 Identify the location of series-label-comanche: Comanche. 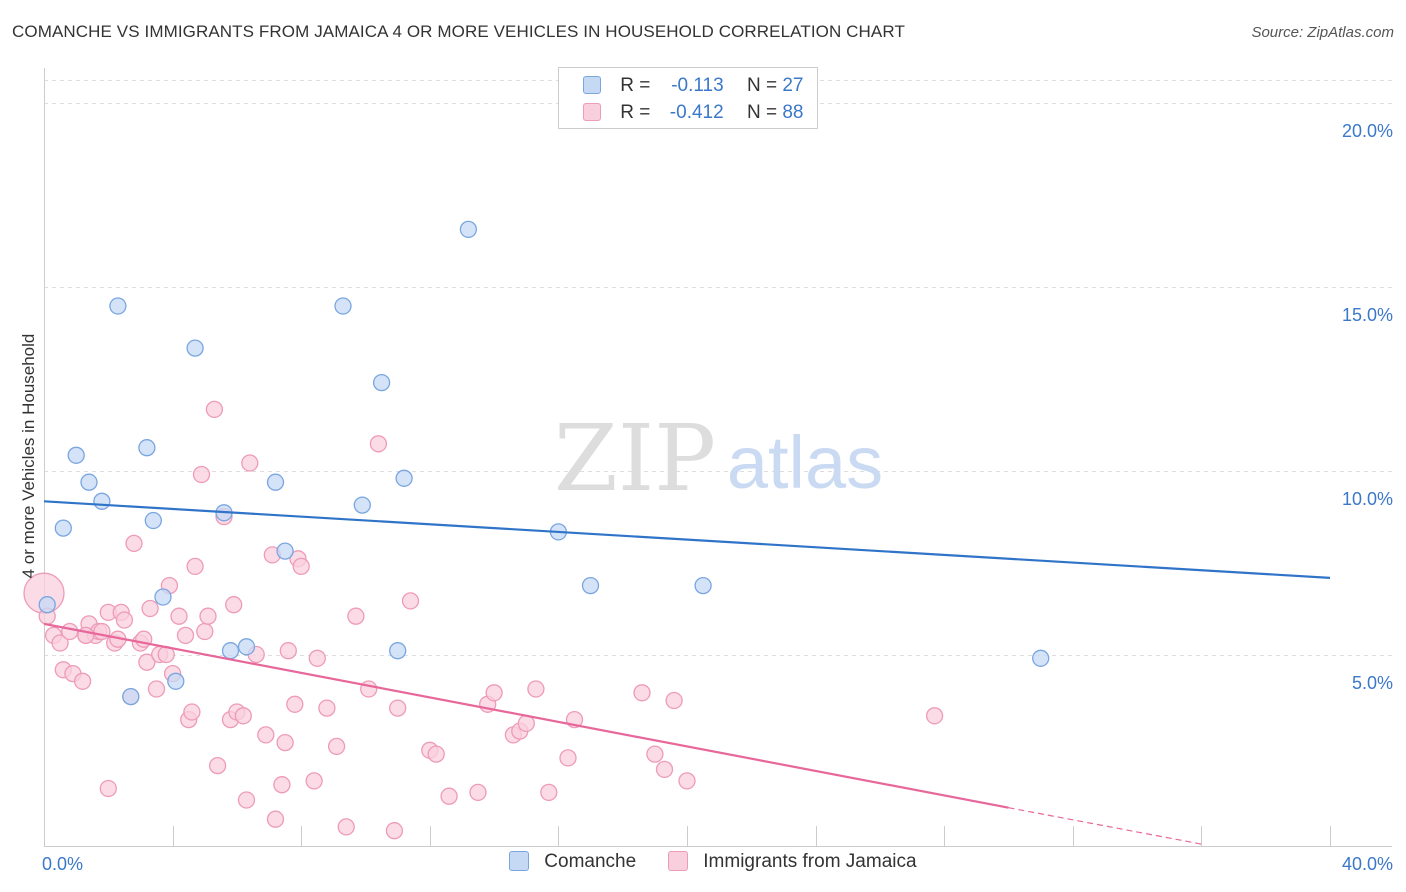
(590, 861).